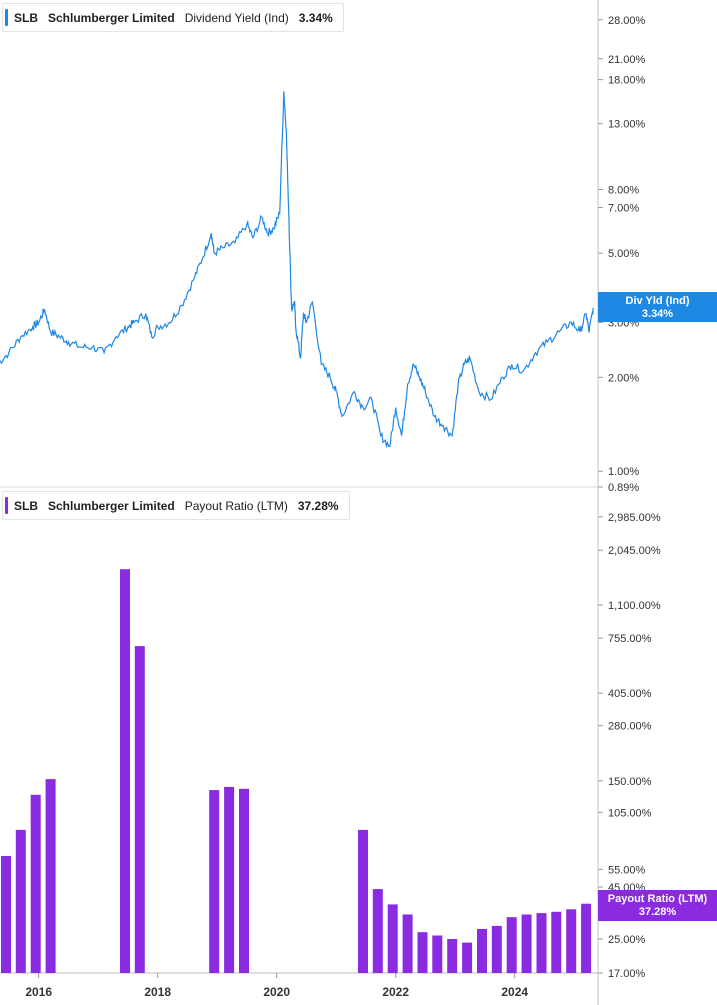 The image size is (717, 1005). Describe the element at coordinates (634, 551) in the screenshot. I see `bottom-y-tick-label: 2,045.00%` at that location.